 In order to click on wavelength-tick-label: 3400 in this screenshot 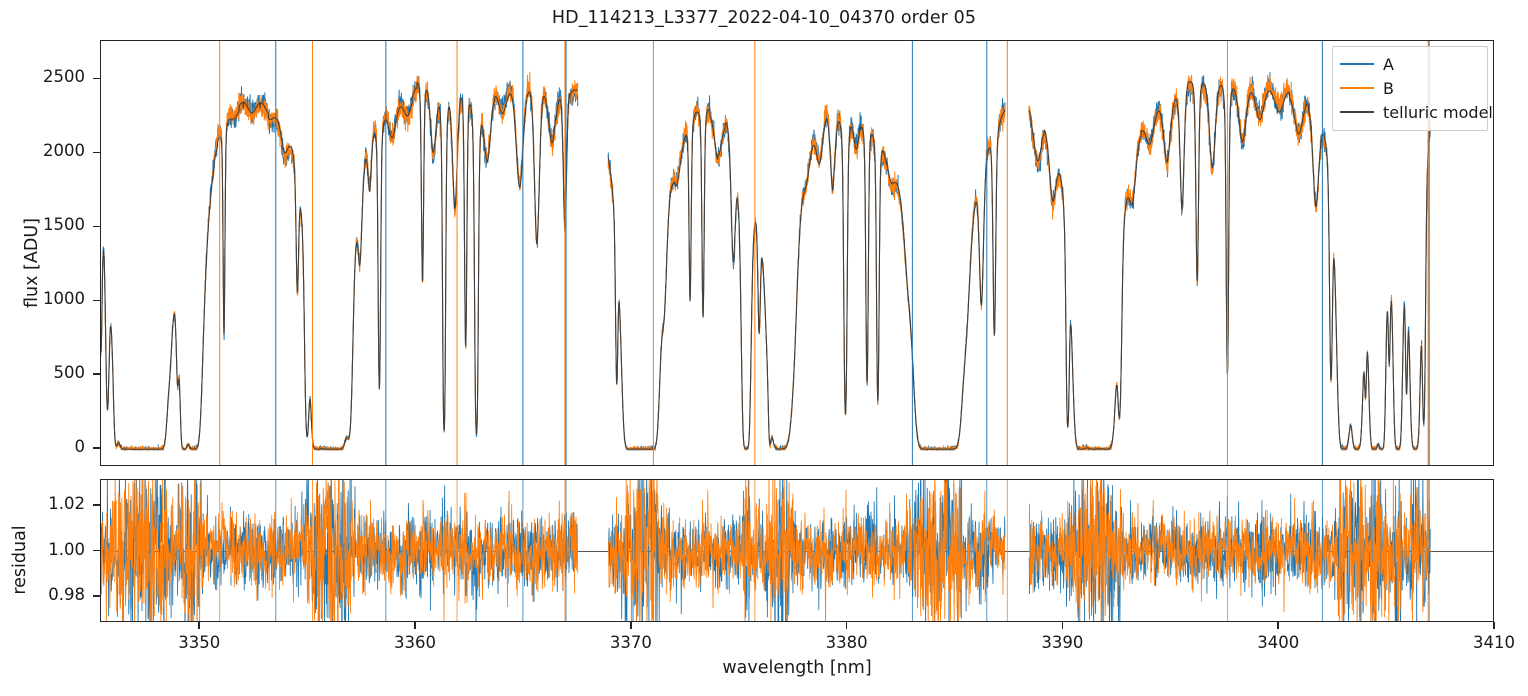, I will do `click(1278, 642)`.